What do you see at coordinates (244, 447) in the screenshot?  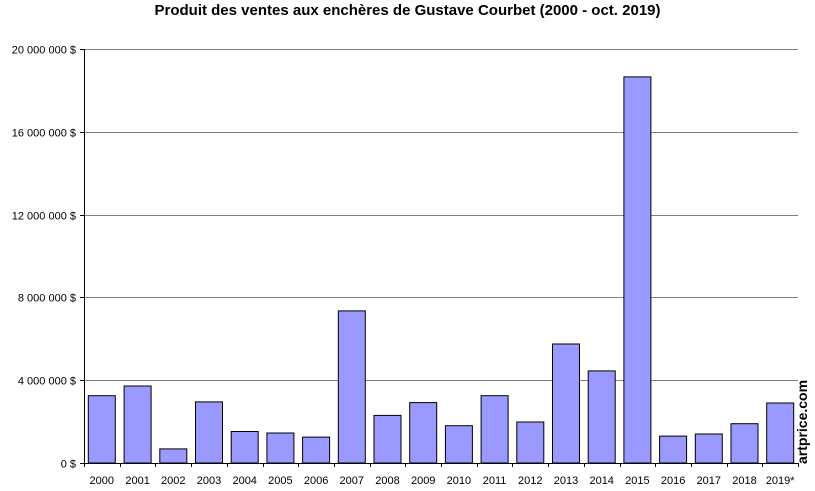 I see `bar-2004` at bounding box center [244, 447].